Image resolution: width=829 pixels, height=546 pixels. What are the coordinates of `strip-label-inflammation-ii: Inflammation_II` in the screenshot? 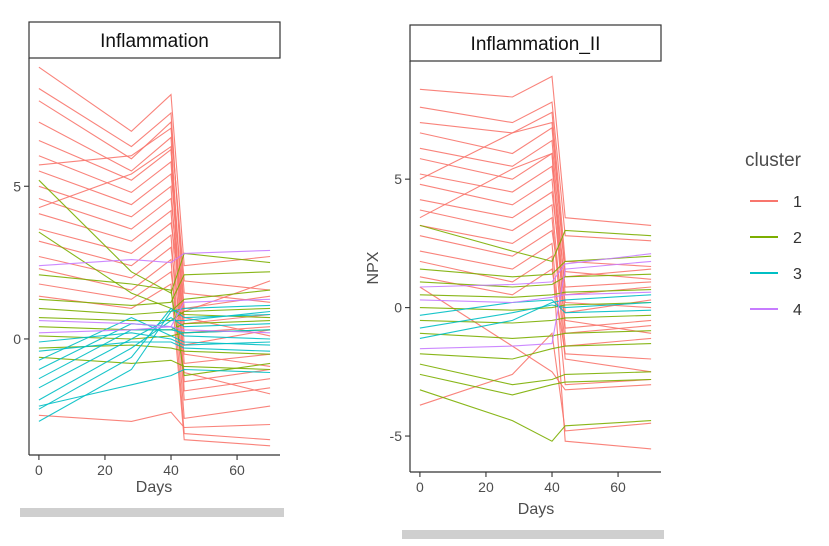 It's located at (536, 44).